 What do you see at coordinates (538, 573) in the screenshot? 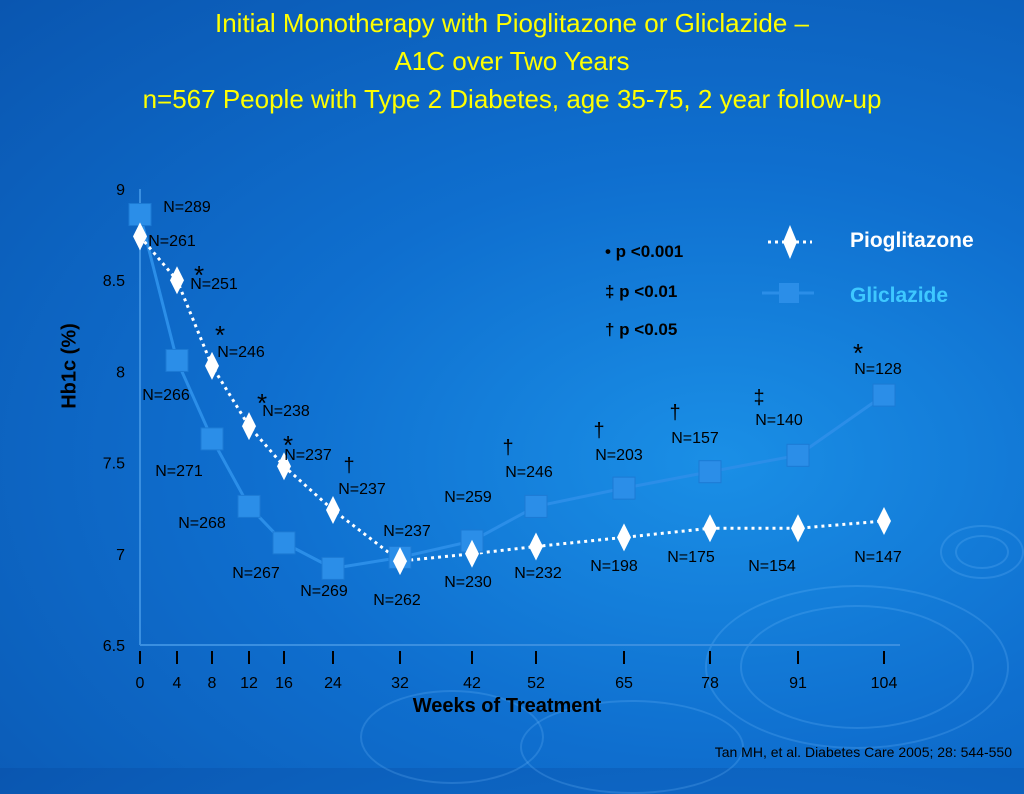
I see `pioglitazone-n-label: N=232` at bounding box center [538, 573].